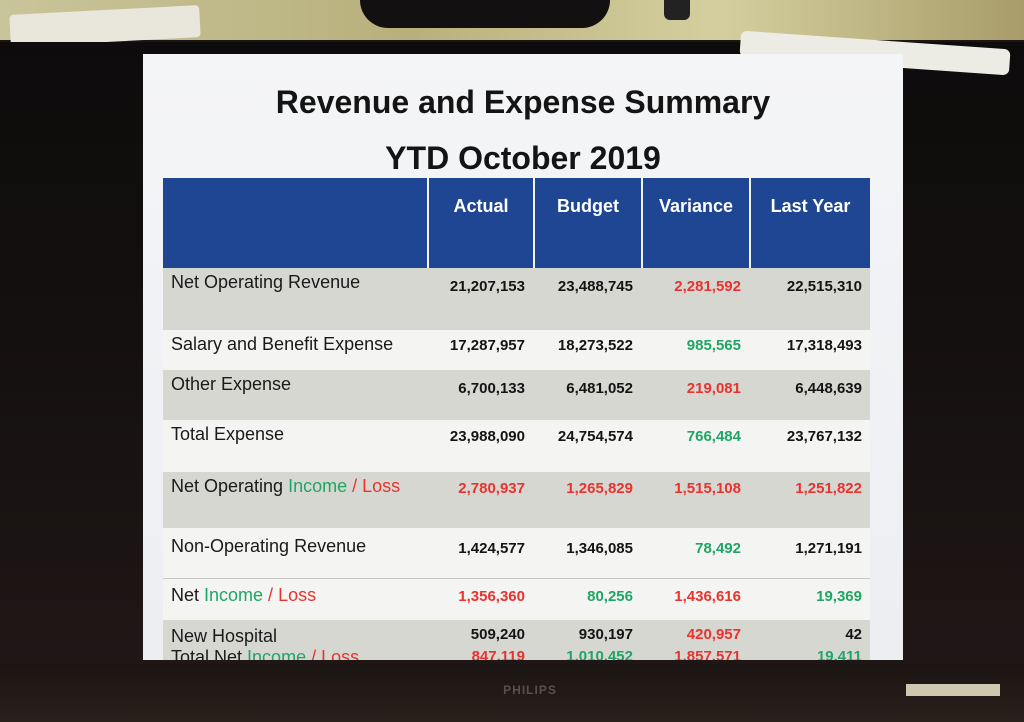 The image size is (1024, 722). What do you see at coordinates (491, 596) in the screenshot?
I see `value-actual: 1,356,360` at bounding box center [491, 596].